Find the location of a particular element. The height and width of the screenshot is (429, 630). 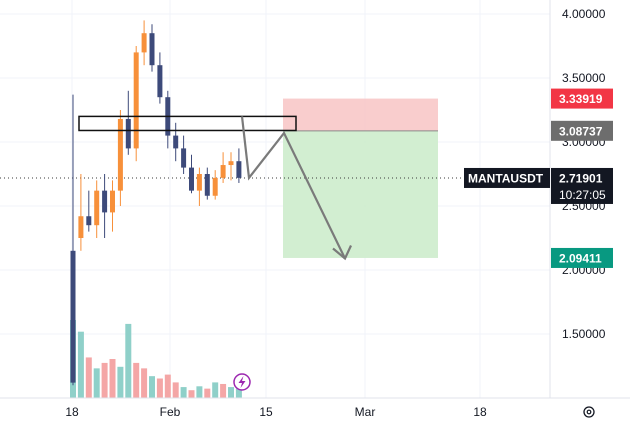

price-tick-label: 3.50000 is located at coordinates (584, 78).